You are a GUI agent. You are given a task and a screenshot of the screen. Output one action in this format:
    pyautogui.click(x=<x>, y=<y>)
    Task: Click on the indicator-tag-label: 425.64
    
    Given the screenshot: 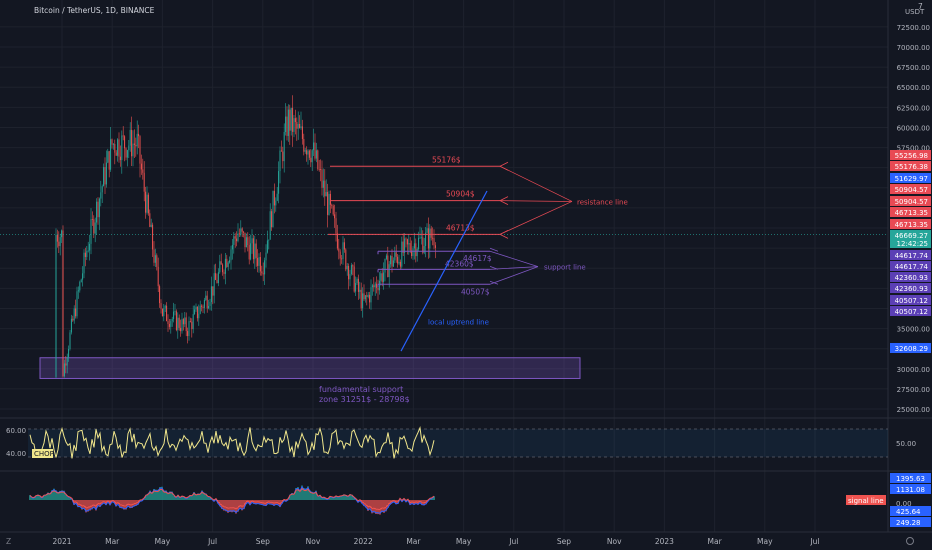 What is the action you would take?
    pyautogui.click(x=908, y=512)
    